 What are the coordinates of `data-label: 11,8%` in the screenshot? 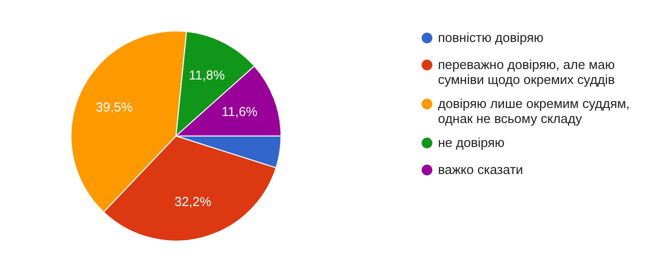 It's located at (207, 74).